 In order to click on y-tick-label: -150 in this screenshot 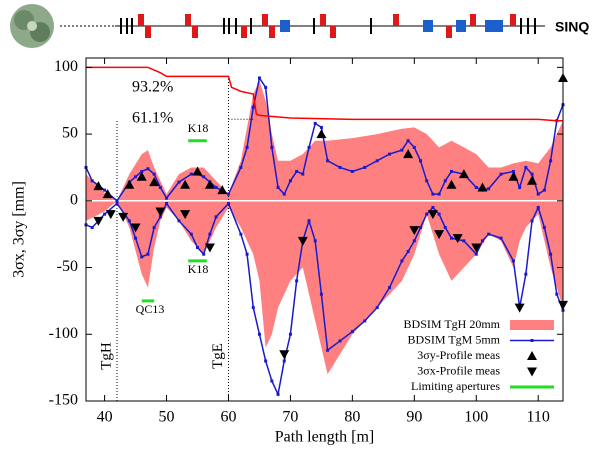, I will do `click(63, 400)`.